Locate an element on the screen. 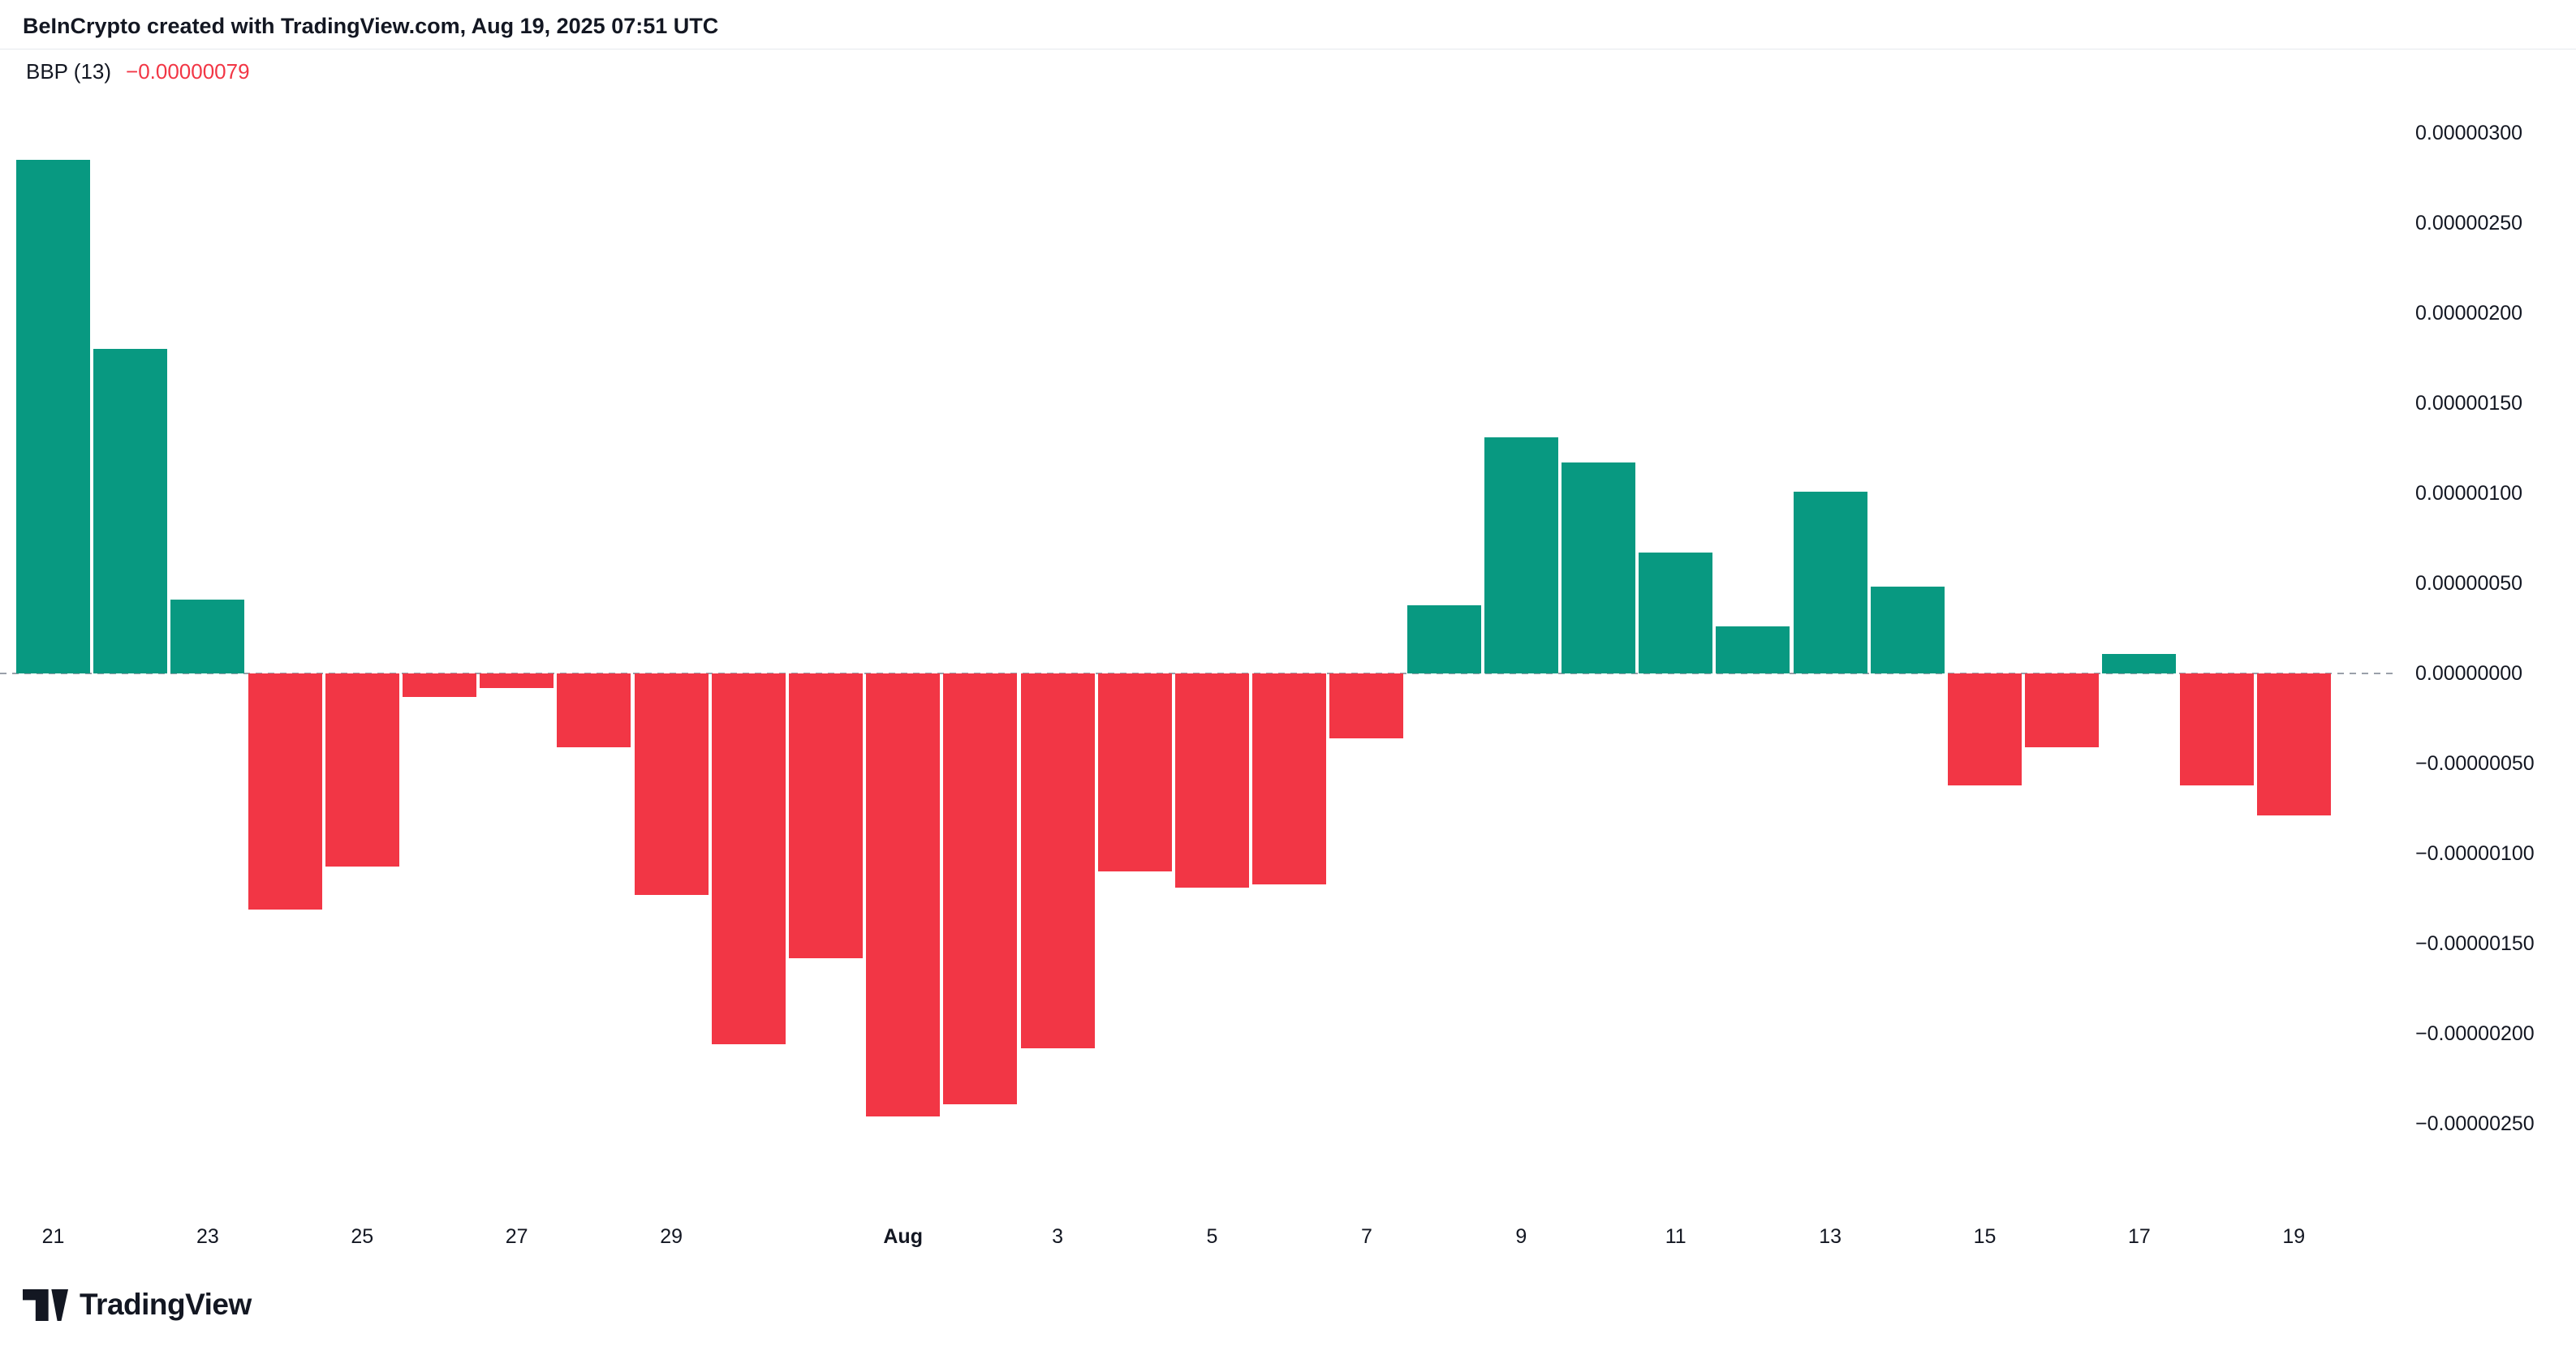 This screenshot has width=2576, height=1355. tradingview-brand-text: TradingView is located at coordinates (166, 1304).